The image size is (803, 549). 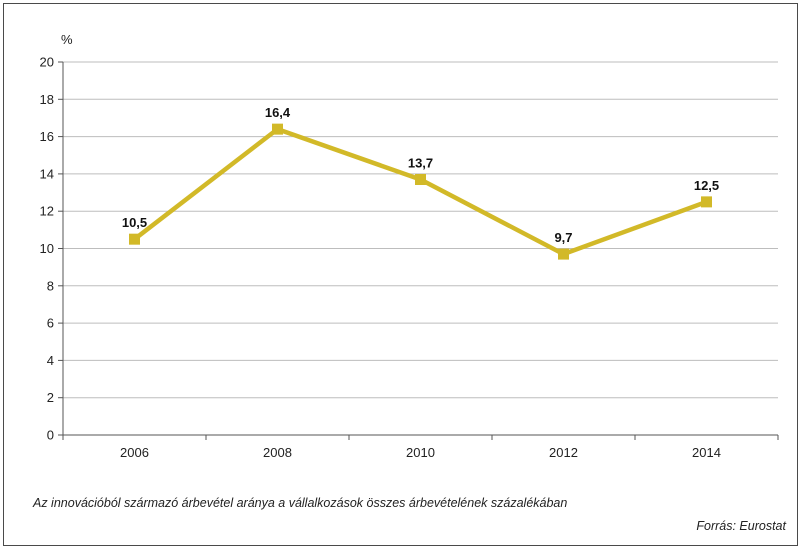 What do you see at coordinates (67, 39) in the screenshot?
I see `y-axis-unit-label: %` at bounding box center [67, 39].